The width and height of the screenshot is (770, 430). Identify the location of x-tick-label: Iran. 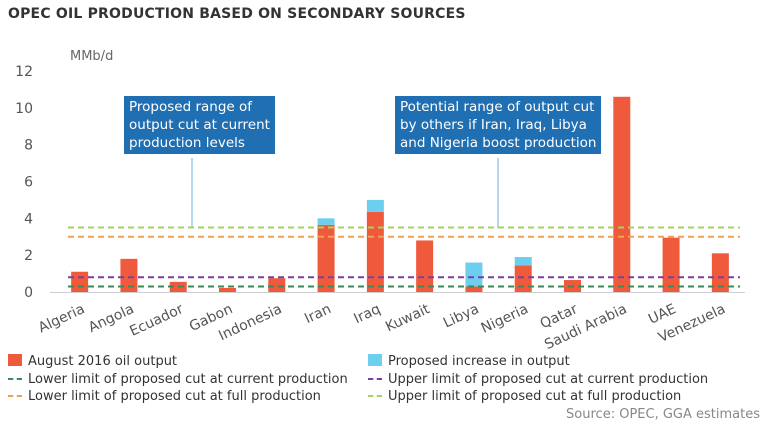
(318, 314).